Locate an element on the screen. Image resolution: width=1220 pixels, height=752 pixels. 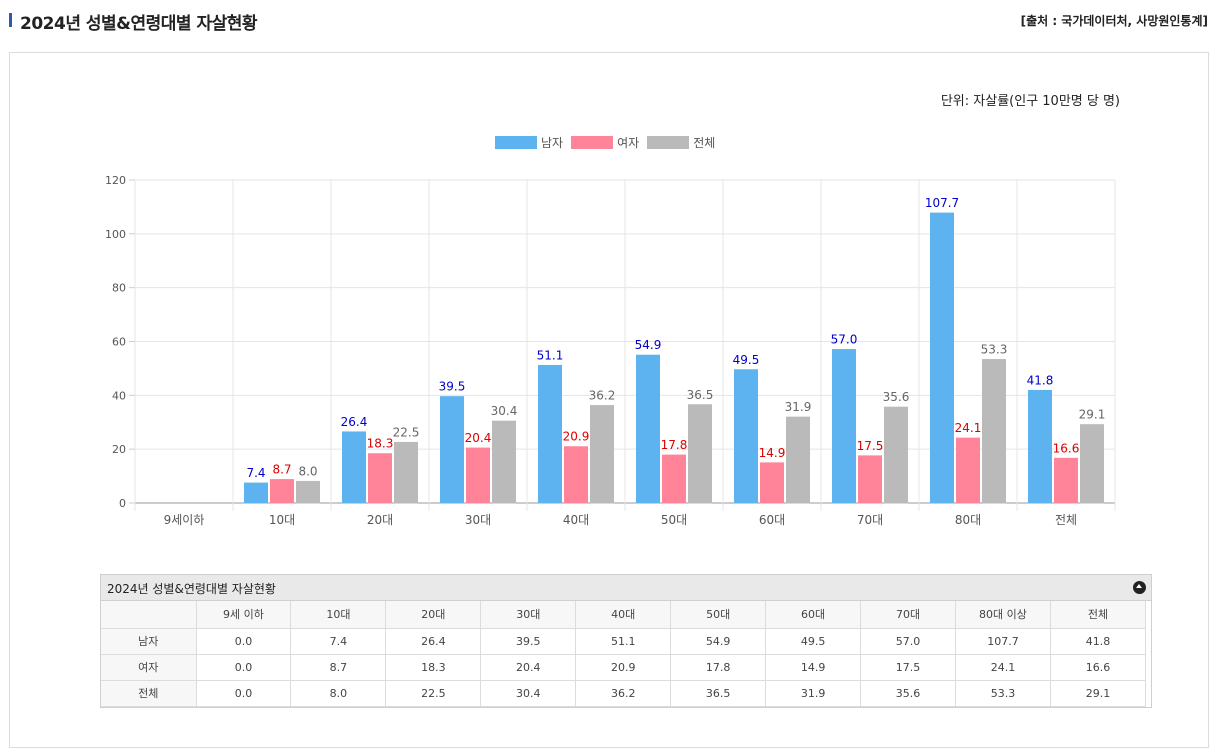
table-header-cell: 9세 이하 is located at coordinates (244, 615).